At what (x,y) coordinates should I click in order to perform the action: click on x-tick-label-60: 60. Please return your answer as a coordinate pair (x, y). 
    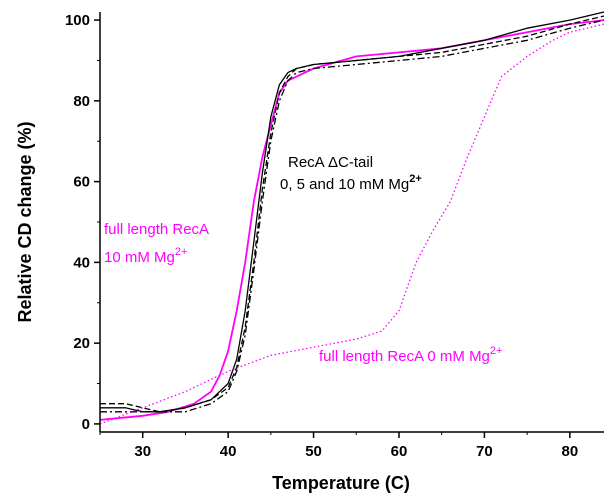
    Looking at the image, I should click on (399, 451).